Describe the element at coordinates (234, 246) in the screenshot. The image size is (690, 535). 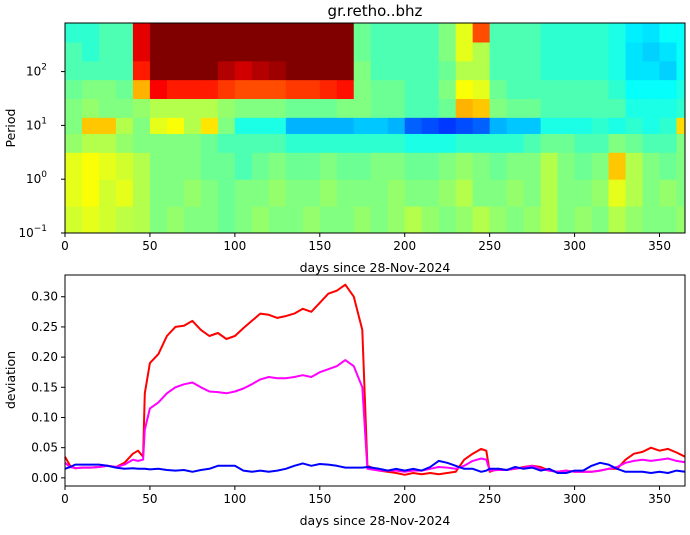
I see `x-tick-label: 100` at that location.